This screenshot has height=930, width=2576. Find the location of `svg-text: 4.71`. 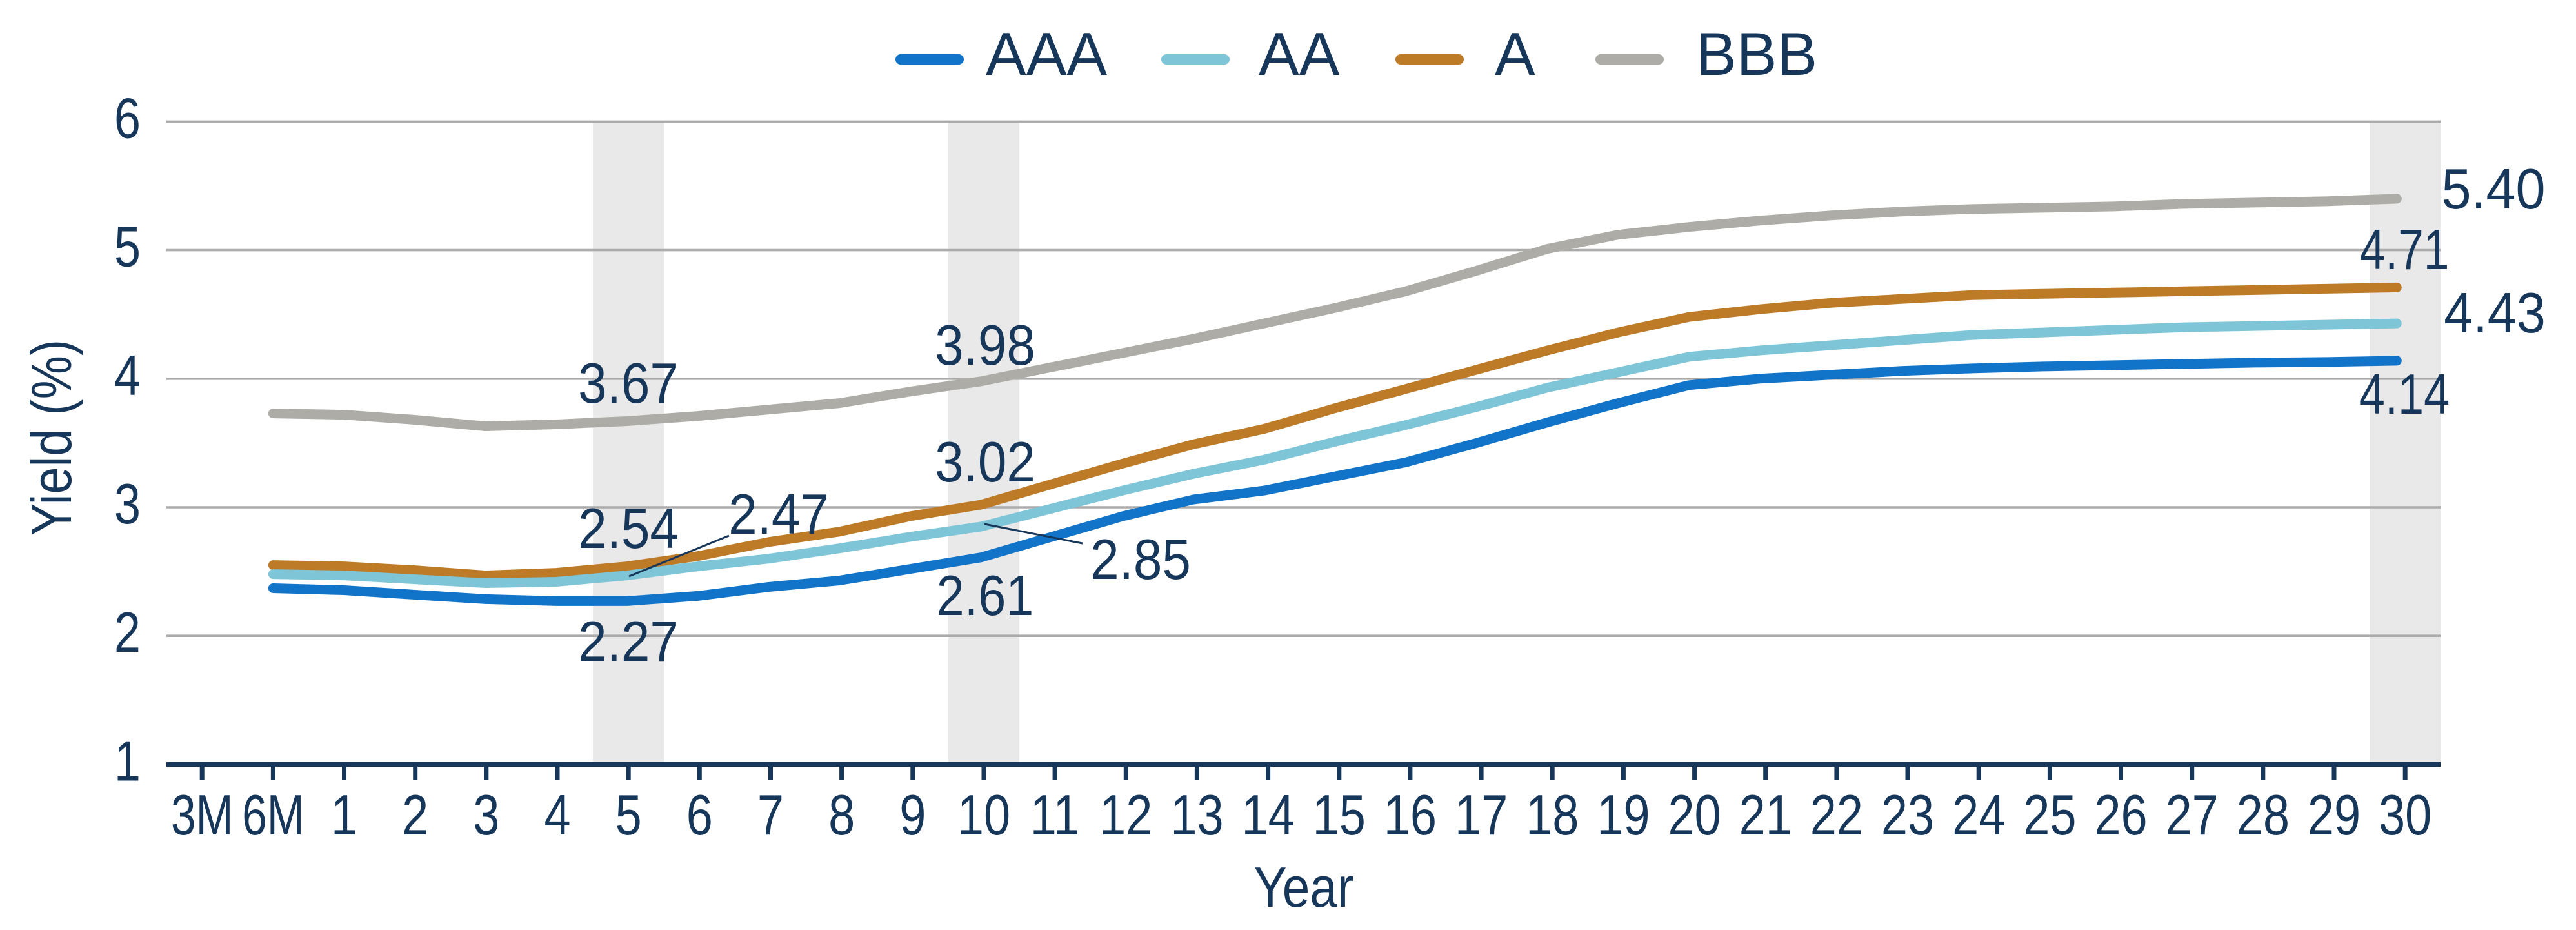

svg-text: 4.71 is located at coordinates (2405, 250).